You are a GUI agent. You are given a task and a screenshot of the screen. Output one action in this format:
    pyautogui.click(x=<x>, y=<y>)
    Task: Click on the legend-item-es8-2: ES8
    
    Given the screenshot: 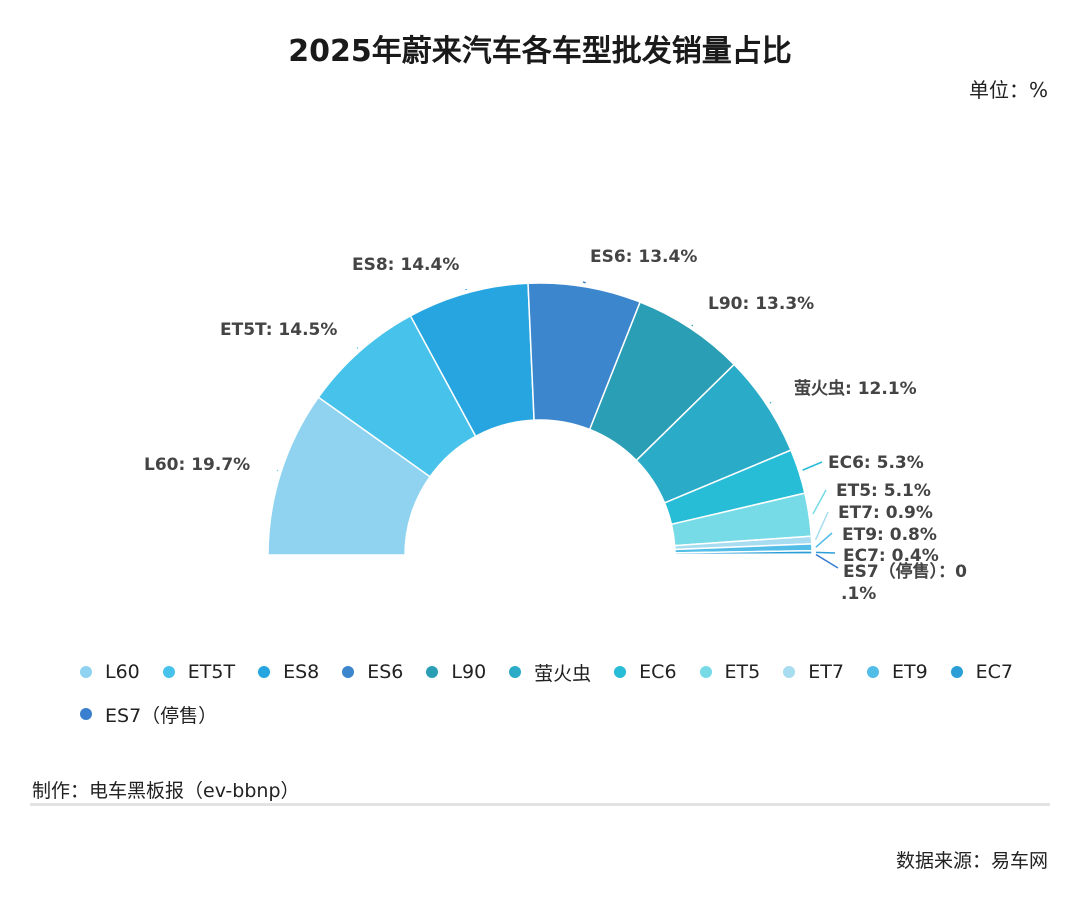 What is the action you would take?
    pyautogui.click(x=288, y=672)
    